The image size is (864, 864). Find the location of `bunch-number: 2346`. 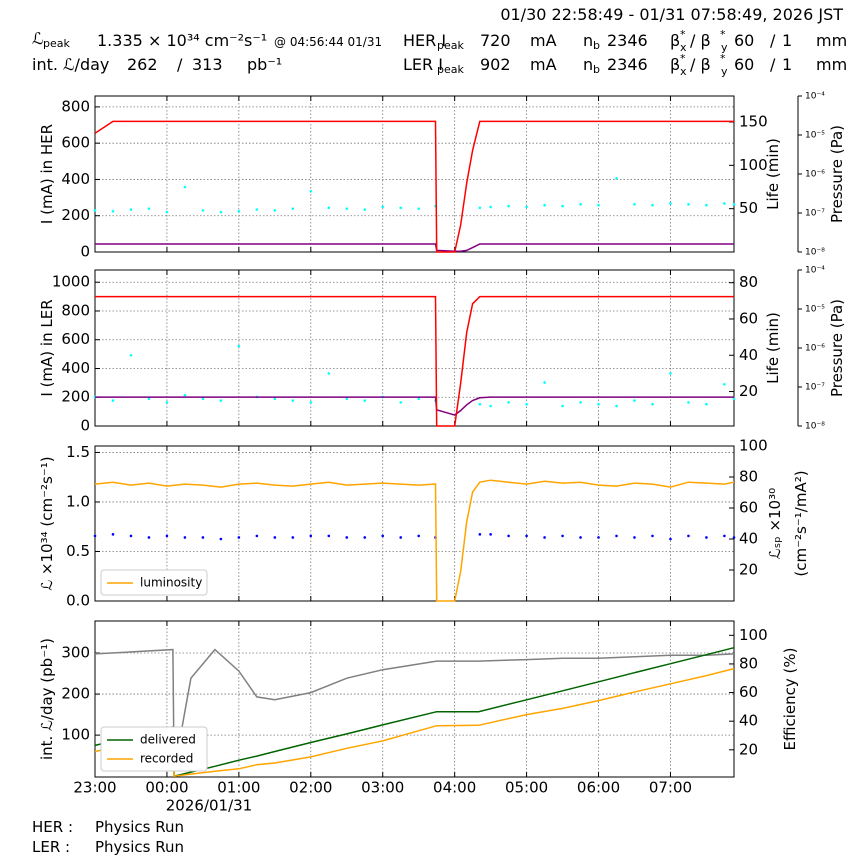

bunch-number: 2346 is located at coordinates (627, 40).